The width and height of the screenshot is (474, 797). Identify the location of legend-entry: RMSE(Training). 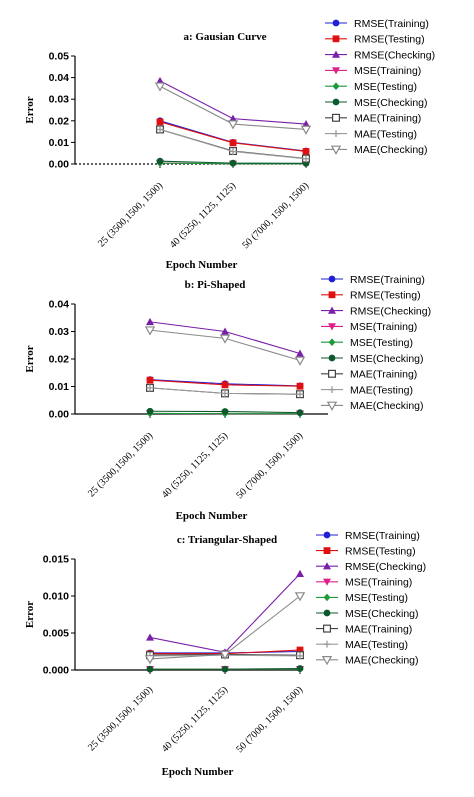
(368, 536).